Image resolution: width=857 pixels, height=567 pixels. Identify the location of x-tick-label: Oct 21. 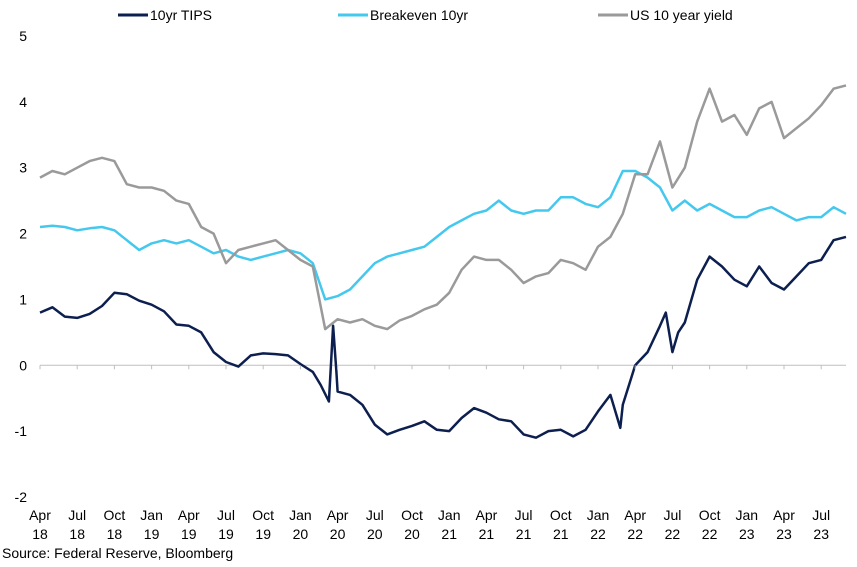
(561, 524).